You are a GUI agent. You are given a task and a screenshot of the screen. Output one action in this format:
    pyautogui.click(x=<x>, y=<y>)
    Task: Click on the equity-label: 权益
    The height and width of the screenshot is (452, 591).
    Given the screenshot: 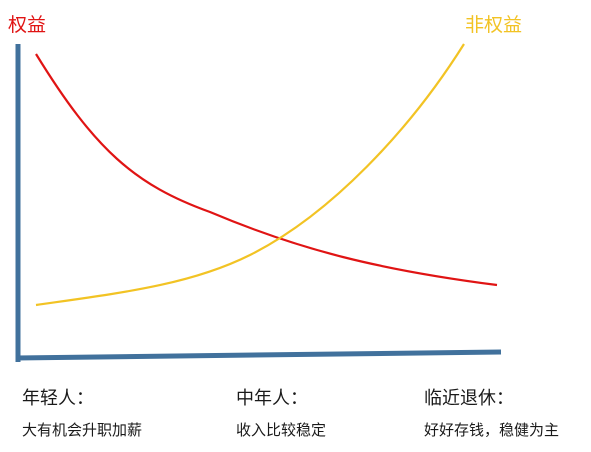 What is the action you would take?
    pyautogui.click(x=27, y=25)
    